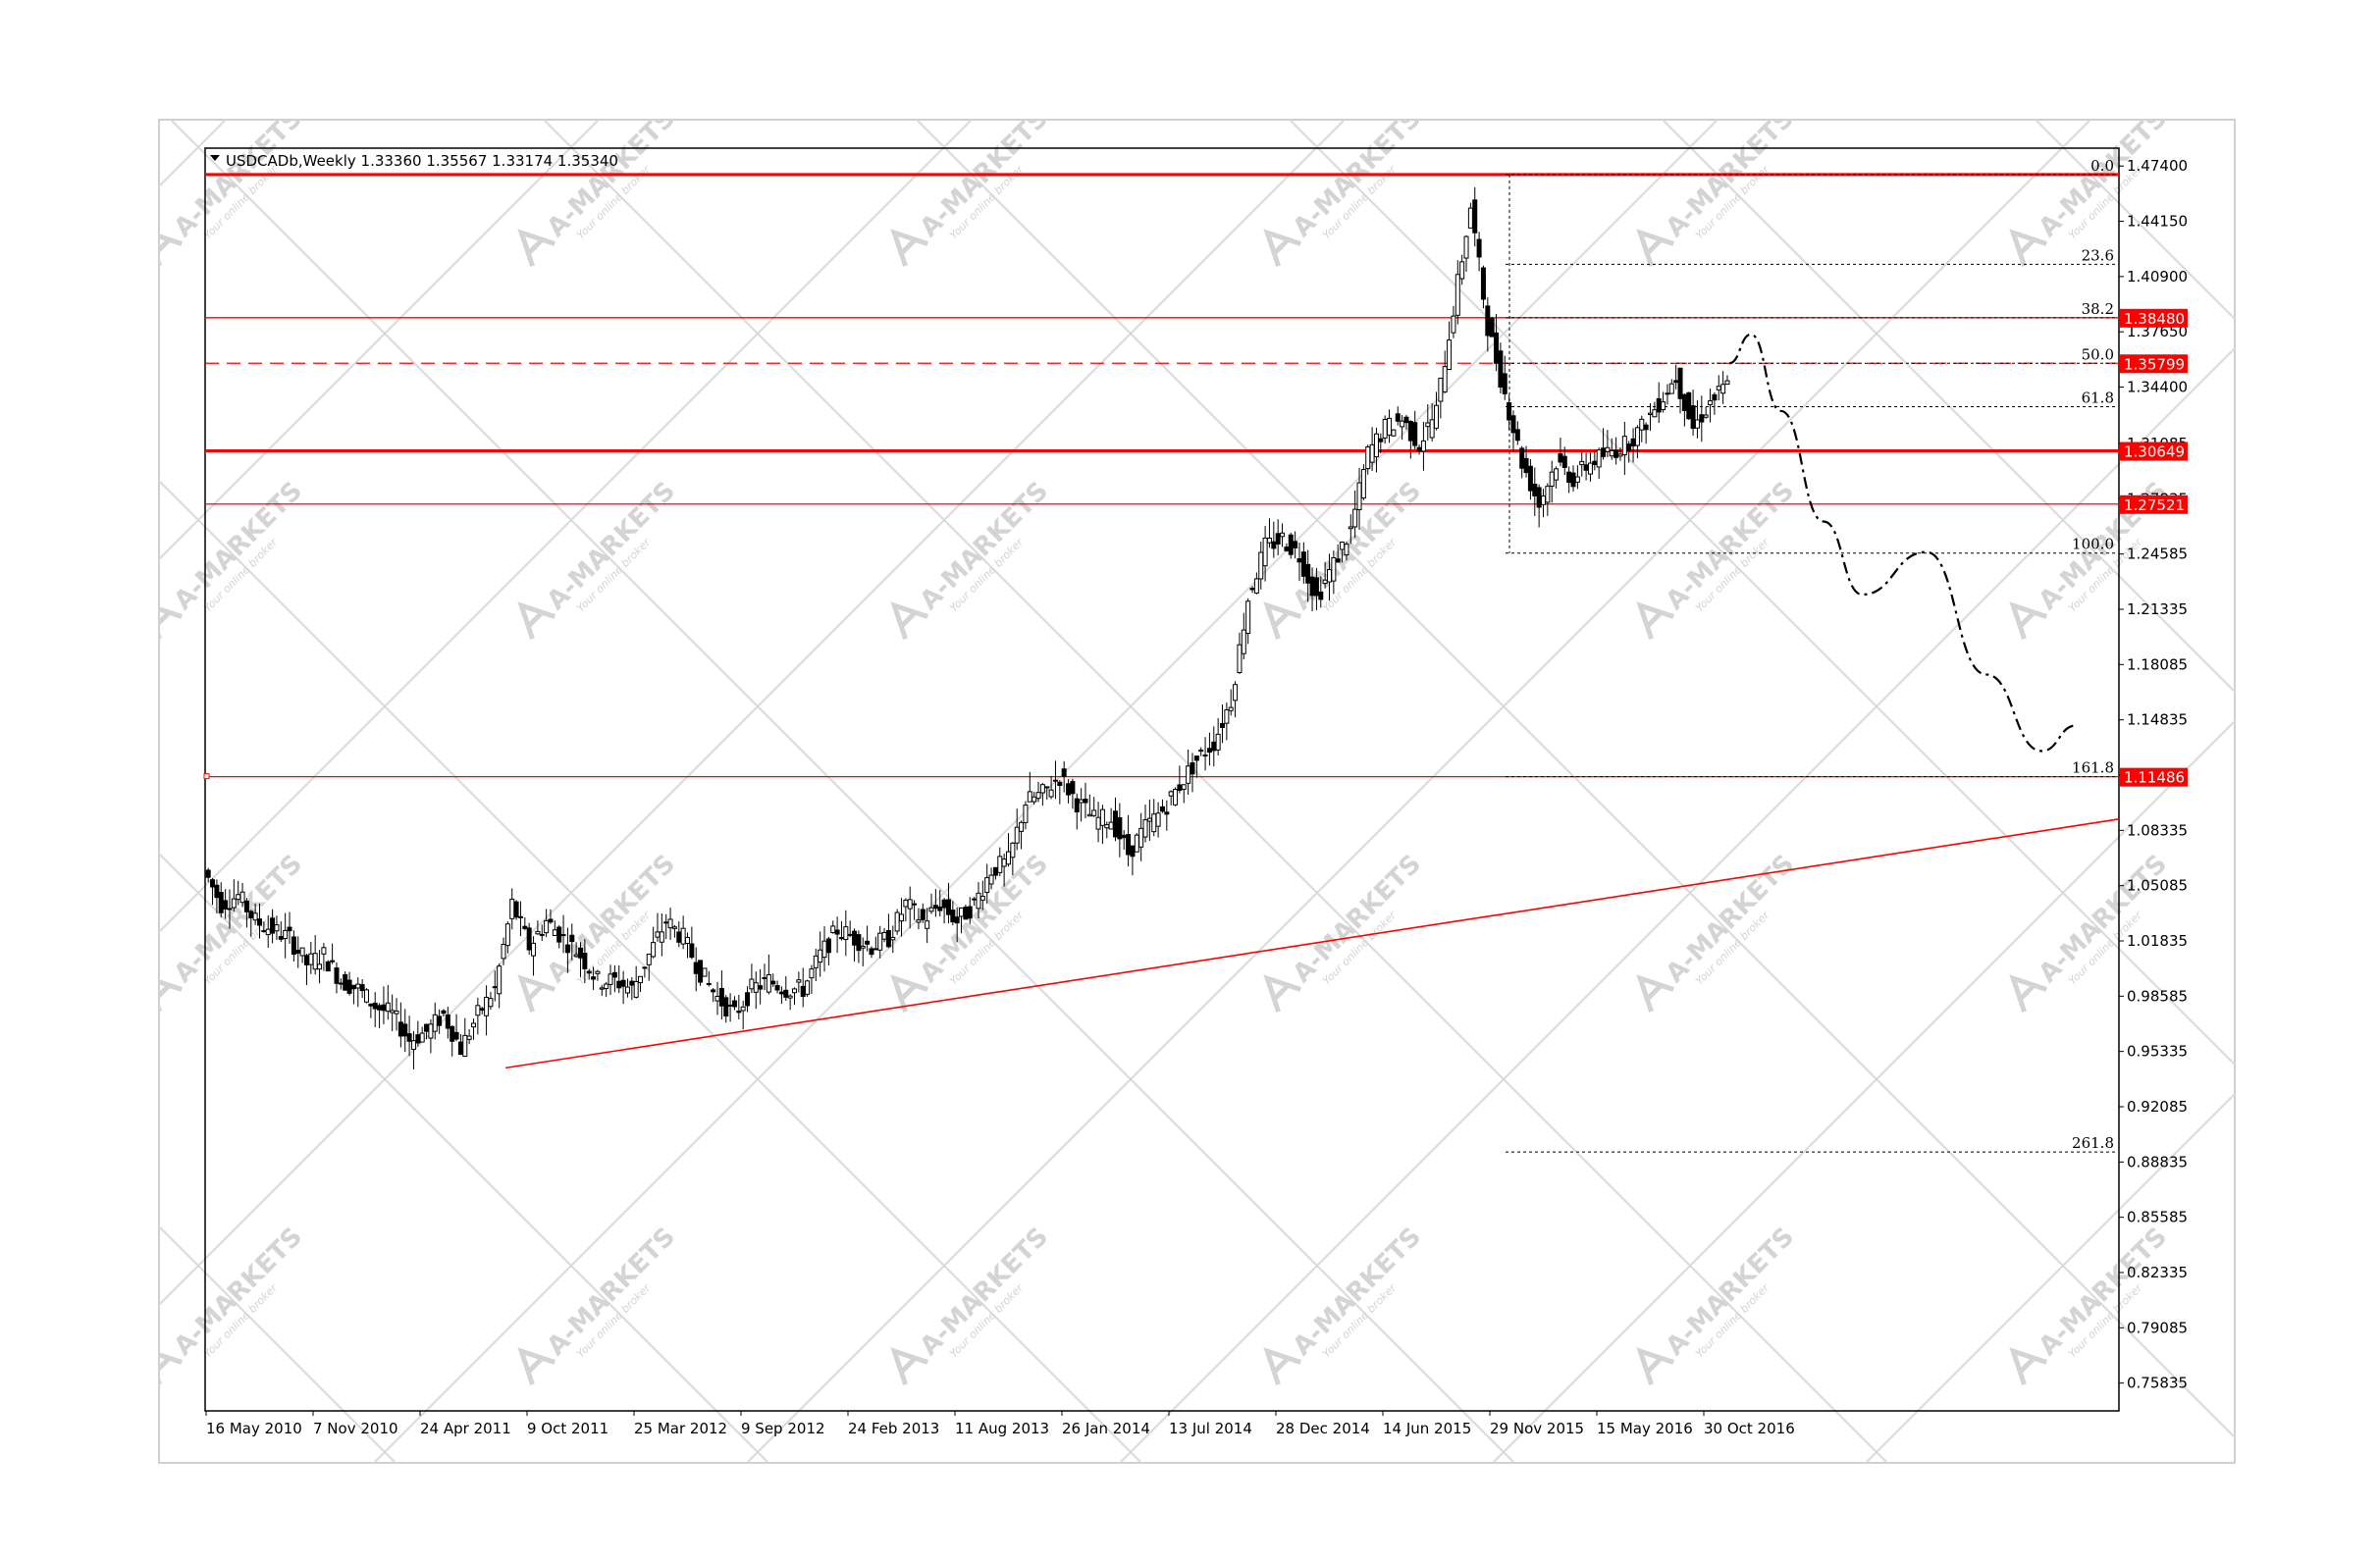 This screenshot has height=1561, width=2380. I want to click on y-tick-label: 0.95335, so click(2157, 1052).